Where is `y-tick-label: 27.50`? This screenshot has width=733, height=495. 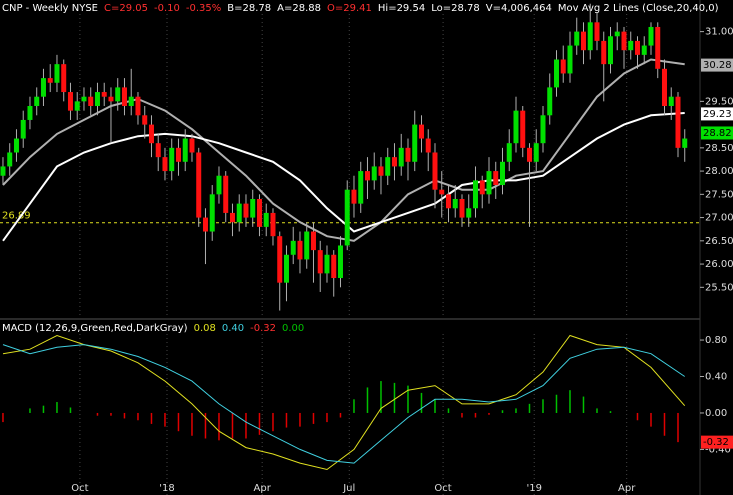 y-tick-label: 27.50 is located at coordinates (719, 194).